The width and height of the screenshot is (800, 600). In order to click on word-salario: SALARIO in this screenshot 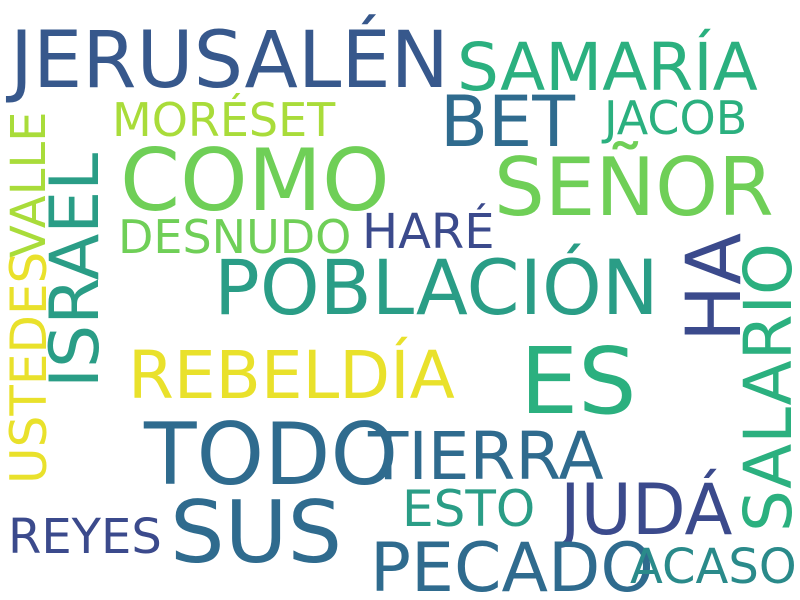, I will do `click(765, 387)`.